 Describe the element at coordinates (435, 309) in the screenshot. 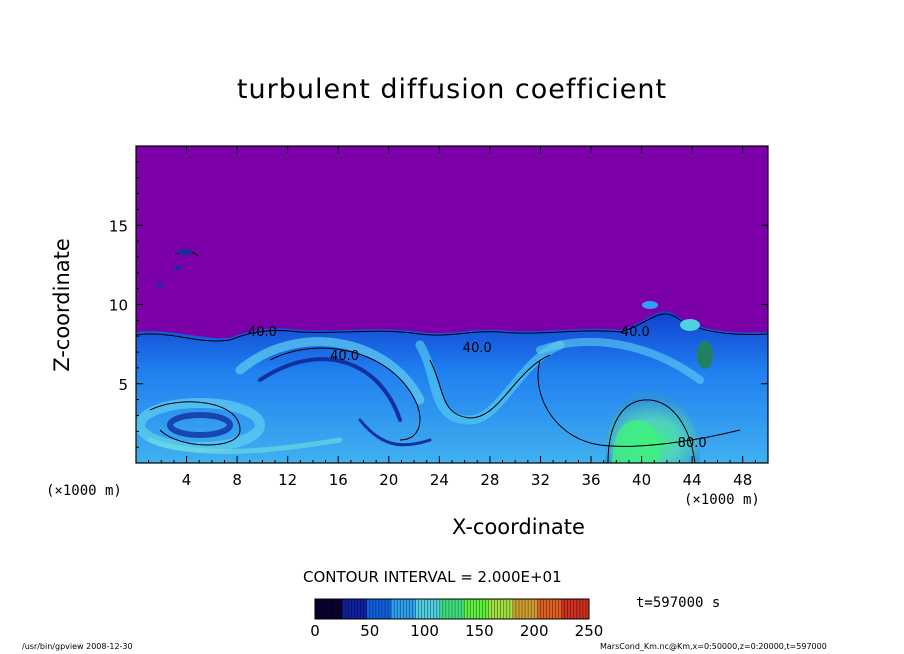

I see `speckles` at that location.